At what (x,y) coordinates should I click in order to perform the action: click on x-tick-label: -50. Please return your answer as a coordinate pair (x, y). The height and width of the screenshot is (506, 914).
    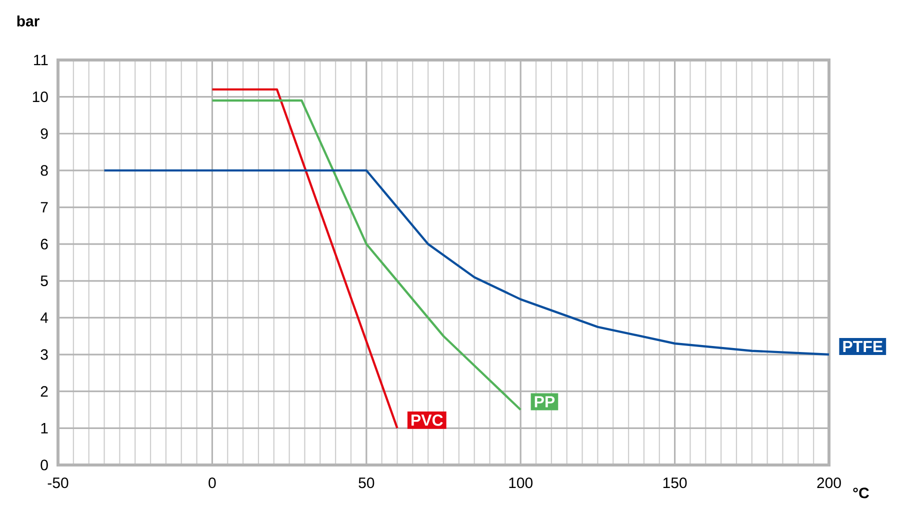
    Looking at the image, I should click on (58, 483).